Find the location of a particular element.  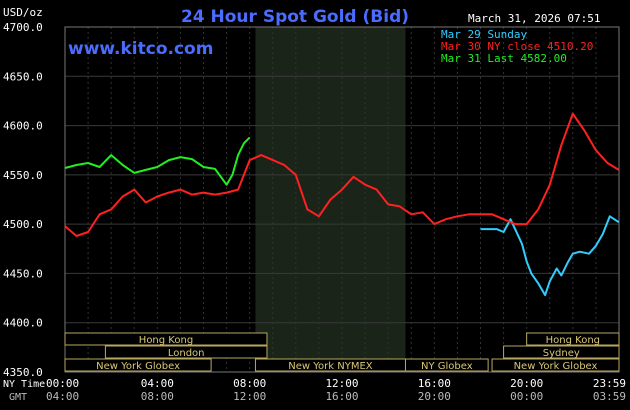

x-tick-label-gmt: 00:00 is located at coordinates (526, 396).